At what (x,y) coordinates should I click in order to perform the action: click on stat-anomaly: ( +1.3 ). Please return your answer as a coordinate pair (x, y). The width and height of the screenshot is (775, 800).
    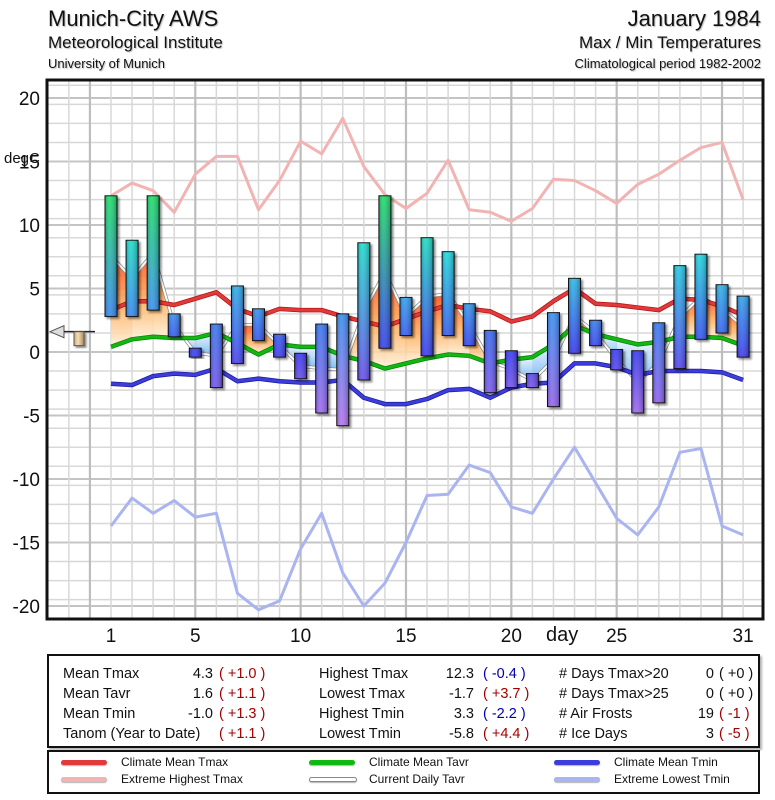
    Looking at the image, I should click on (242, 714).